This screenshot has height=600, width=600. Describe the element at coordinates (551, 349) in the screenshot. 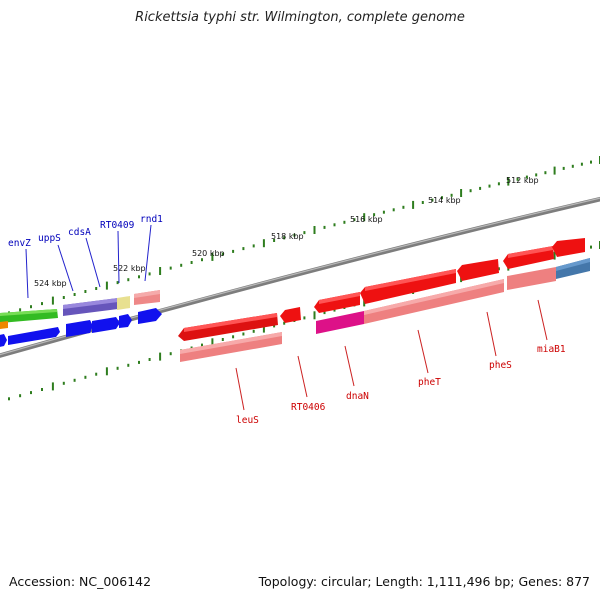

I see `gene-label-miaB1: miaB1` at that location.